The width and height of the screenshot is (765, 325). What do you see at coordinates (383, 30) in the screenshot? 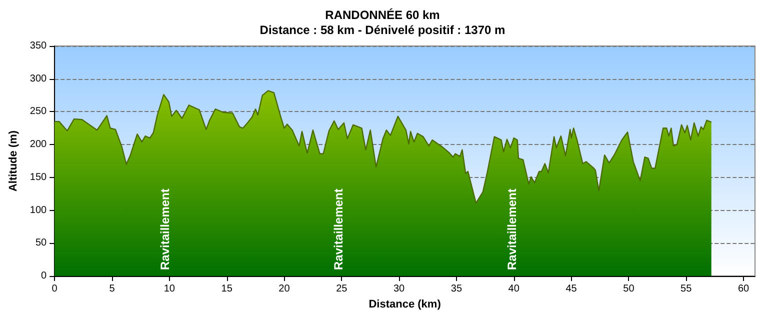
I see `chart-subtitle: Distance : 58 km - Dénivelé positif : 1370 m` at bounding box center [383, 30].